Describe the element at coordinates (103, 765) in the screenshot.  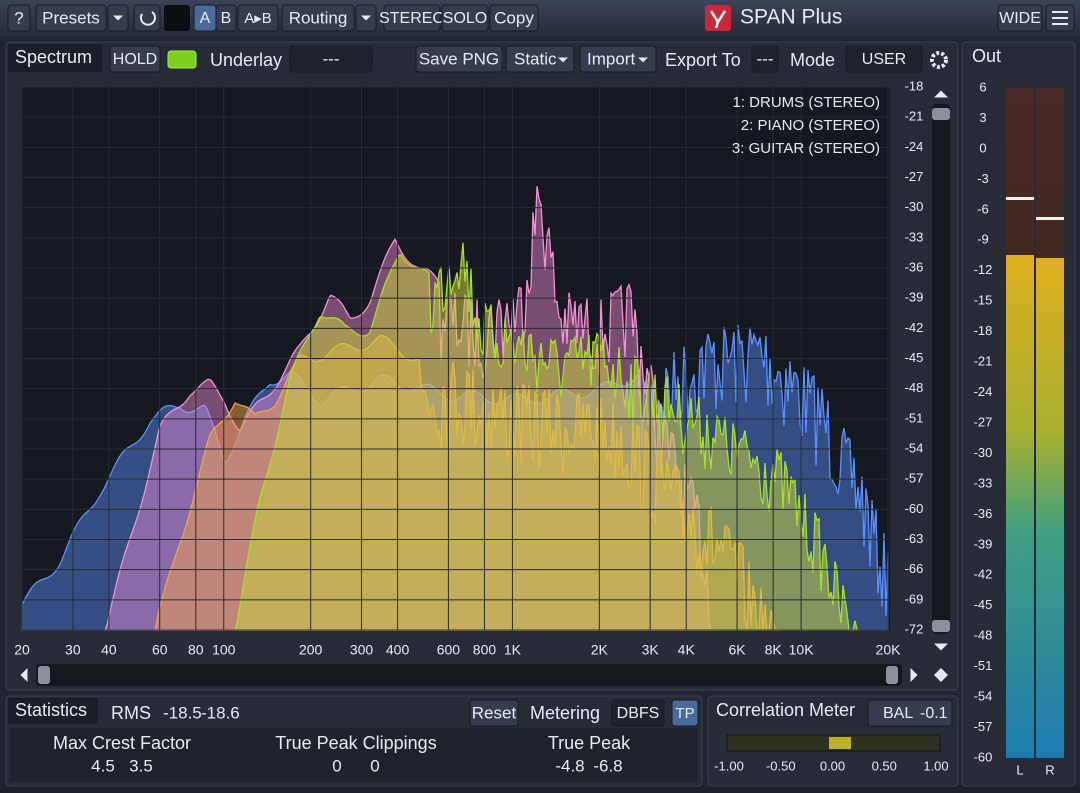
I see `metric-value: 4.5` at that location.